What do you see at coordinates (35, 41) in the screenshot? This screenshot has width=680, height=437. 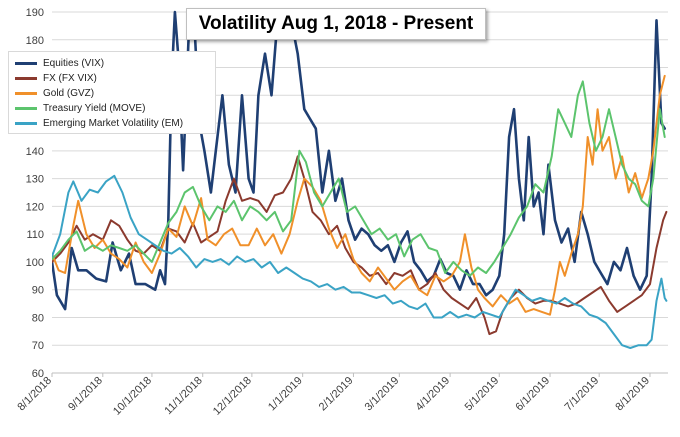 I see `y-tick-label: 180` at bounding box center [35, 41].